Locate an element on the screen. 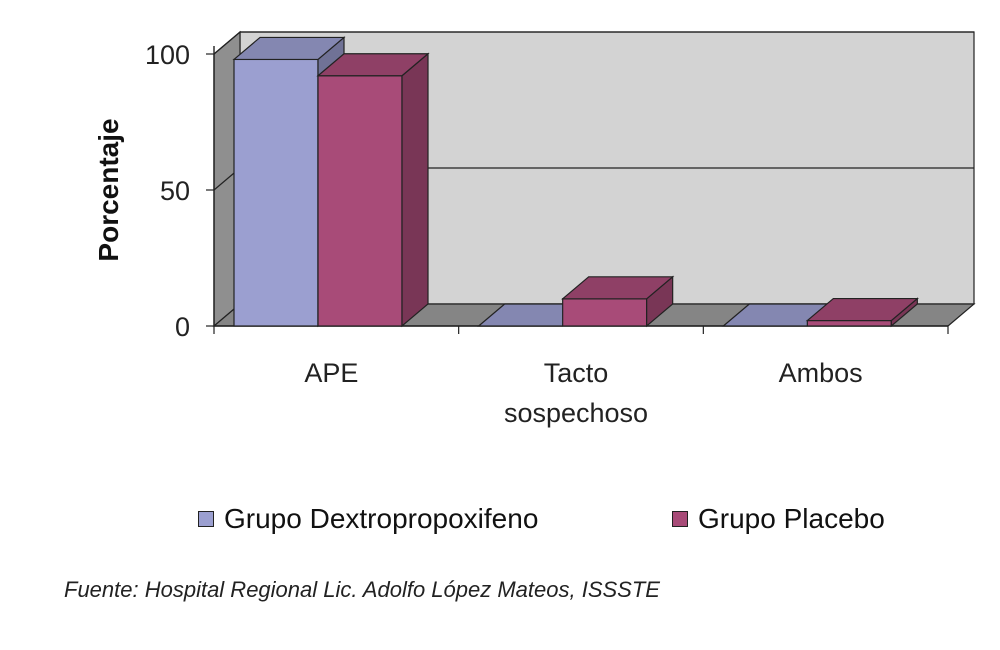 Image resolution: width=1000 pixels, height=650 pixels. legend-item-dextropropoxifeno: Grupo Dextropropoxifeno is located at coordinates (368, 519).